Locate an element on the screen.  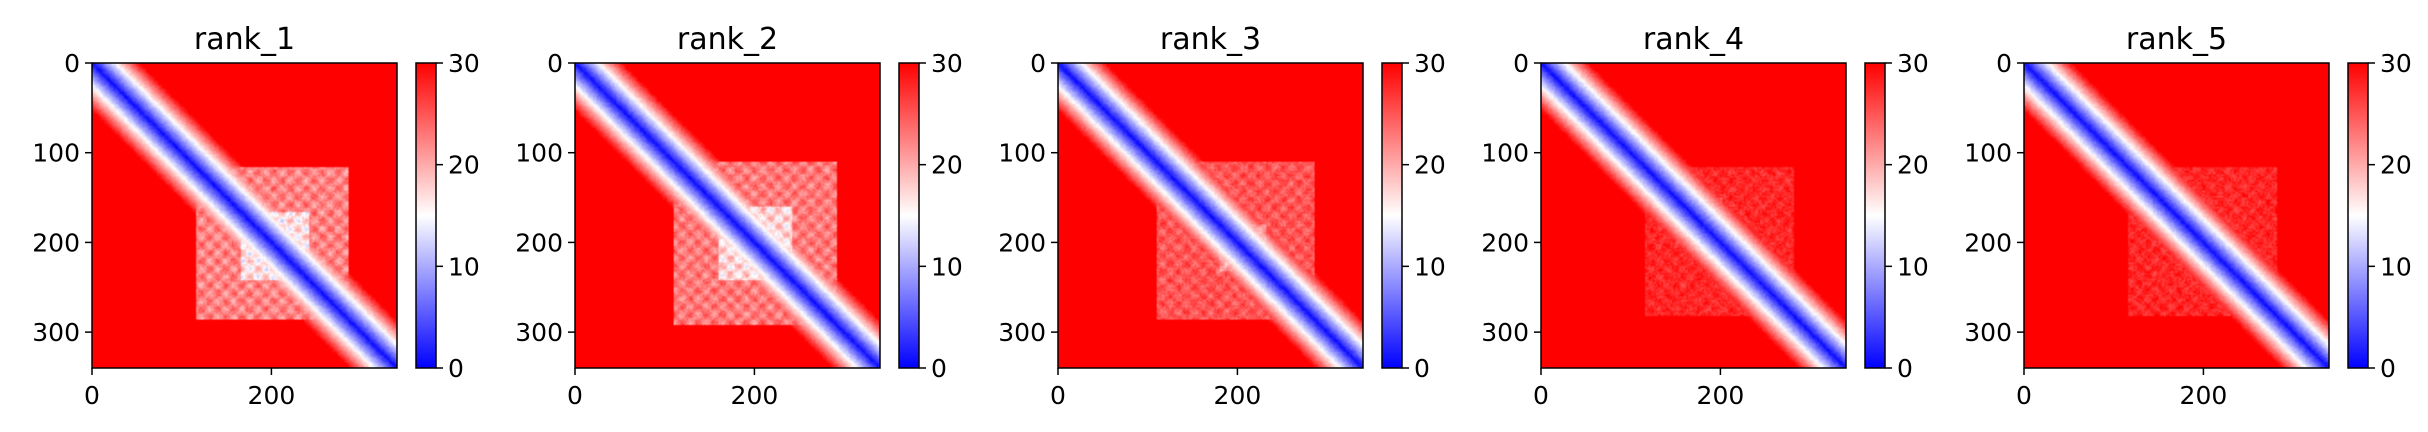
panel-title: rank_4 is located at coordinates (1693, 39).